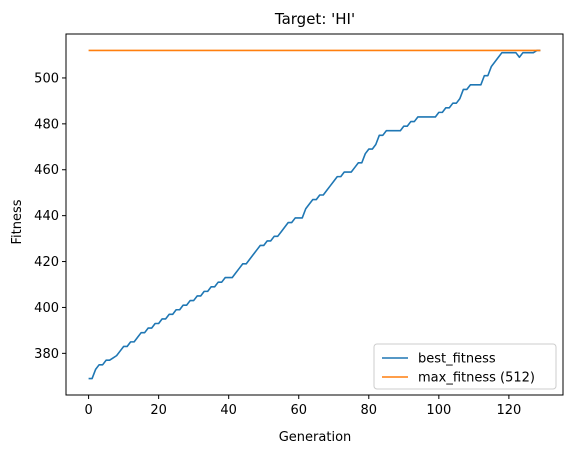 The height and width of the screenshot is (455, 575). I want to click on x-tick-label: 40, so click(228, 410).